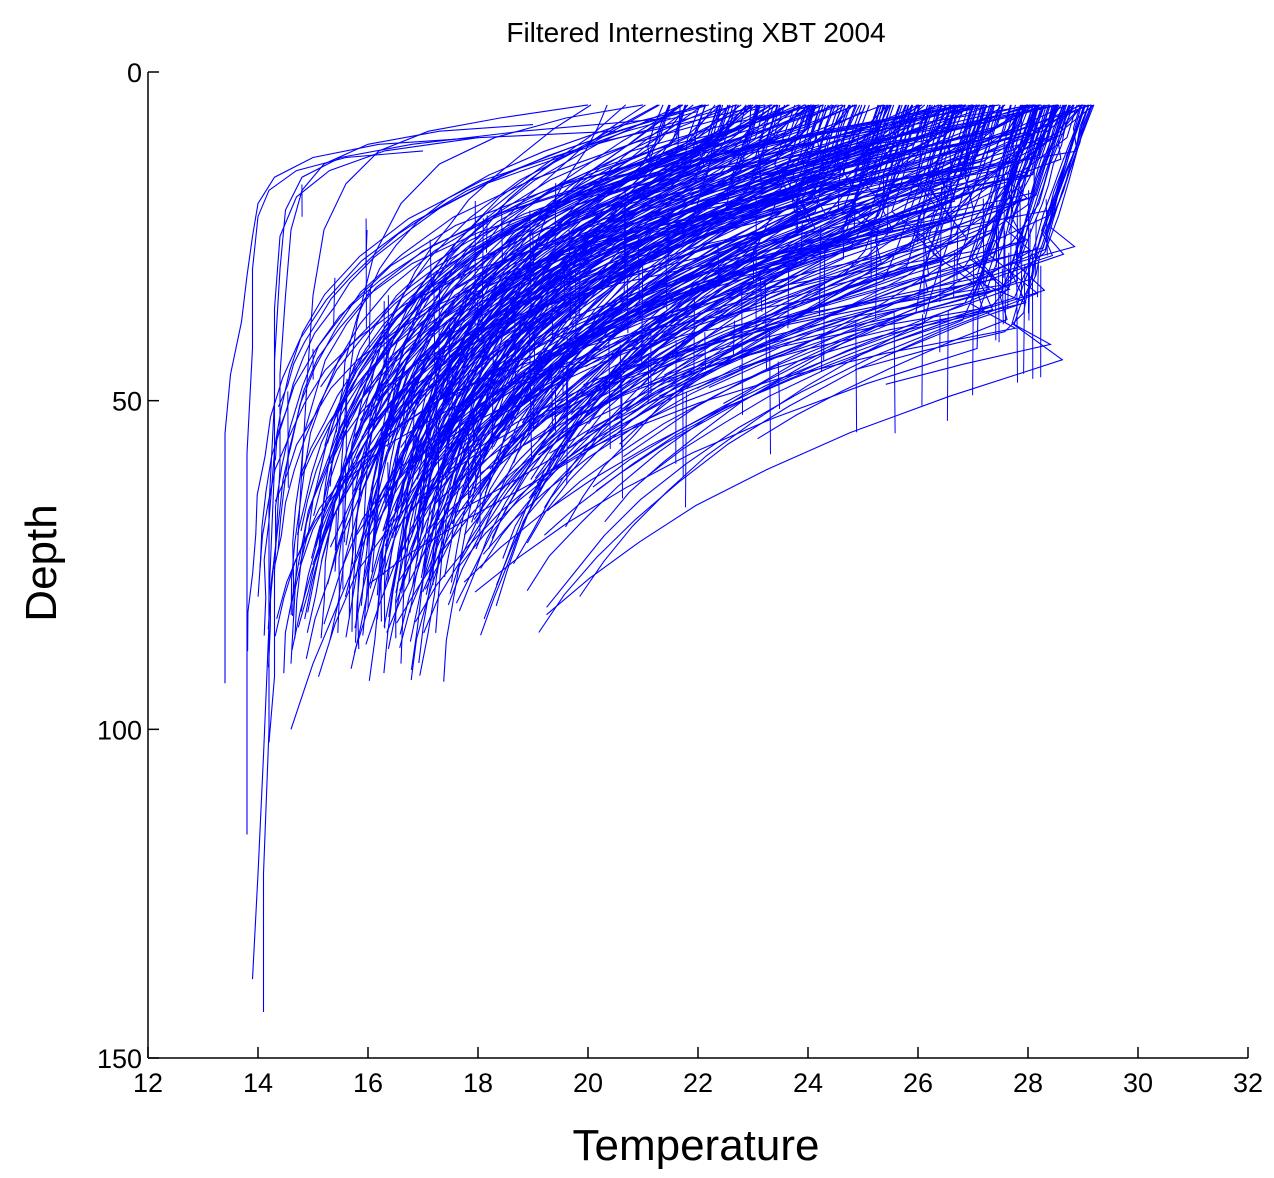  Describe the element at coordinates (148, 1083) in the screenshot. I see `x-tick-label-0: 12` at that location.